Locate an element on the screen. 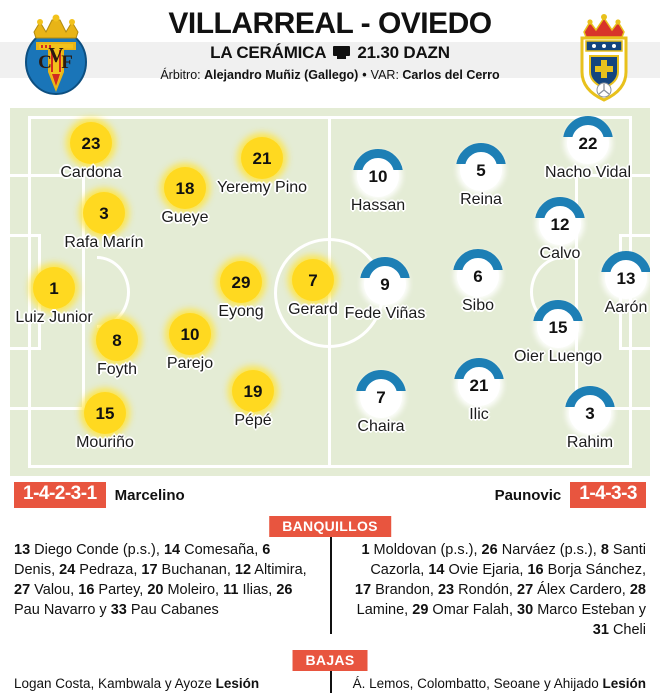 The width and height of the screenshot is (660, 693). bench-section-label: BANQUILLOS is located at coordinates (330, 526).